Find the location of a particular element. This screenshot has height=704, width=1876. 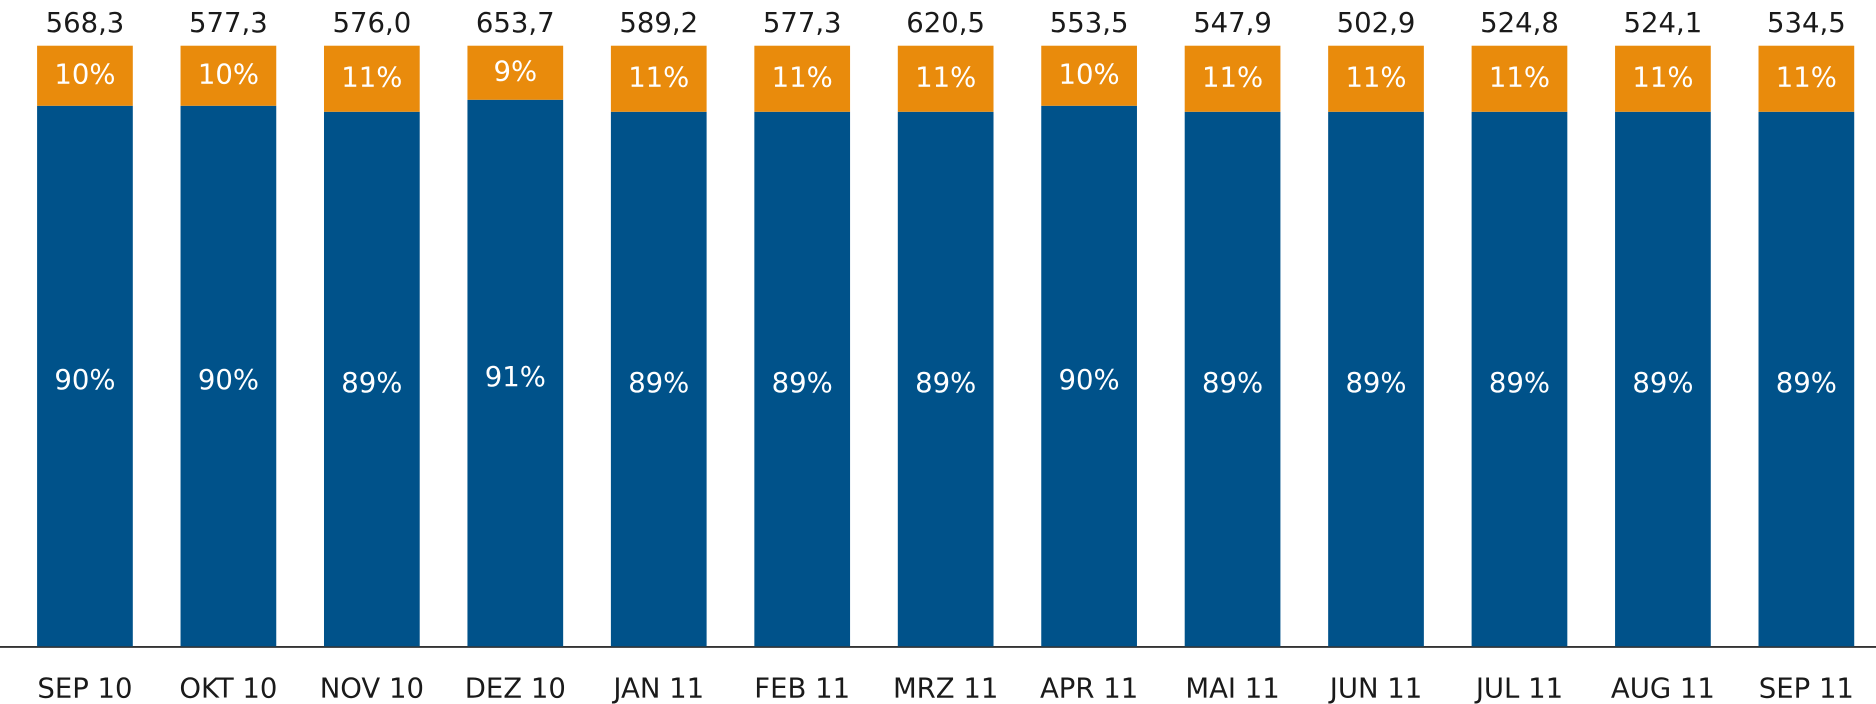

total-label: 524,8 is located at coordinates (1519, 23).